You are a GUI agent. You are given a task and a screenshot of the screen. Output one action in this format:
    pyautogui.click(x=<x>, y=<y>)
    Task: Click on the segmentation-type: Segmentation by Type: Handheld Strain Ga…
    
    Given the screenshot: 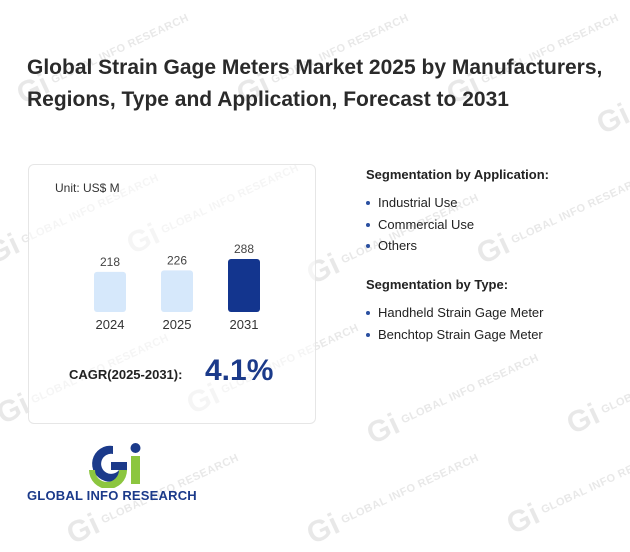 What is the action you would take?
    pyautogui.click(x=454, y=311)
    